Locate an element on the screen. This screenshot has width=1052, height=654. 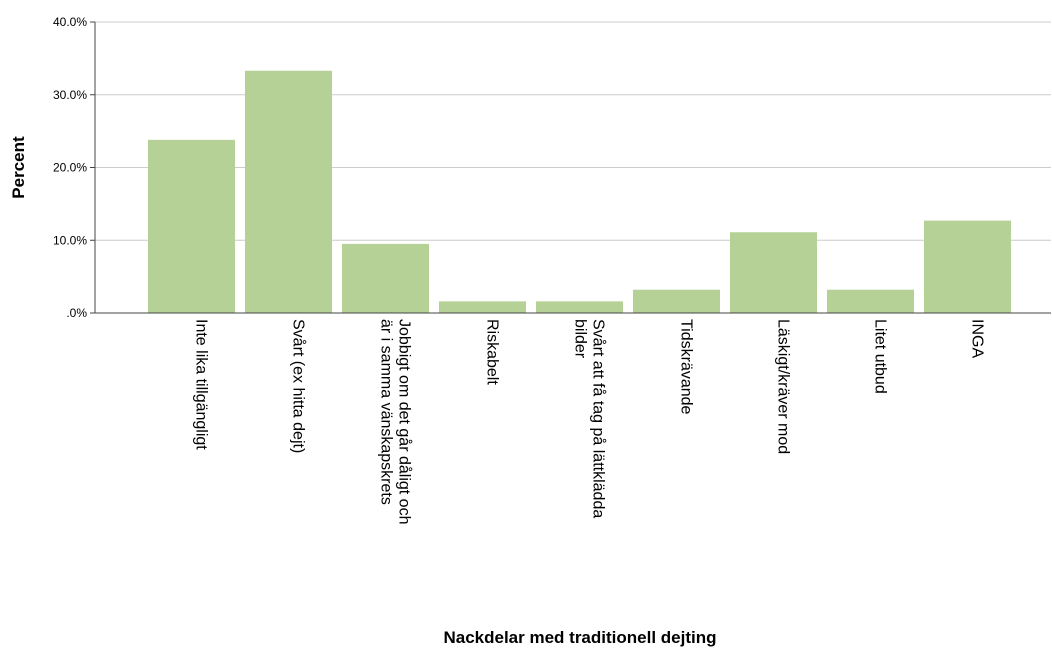
x-tick-label: är i samma vänskapskrets is located at coordinates (386, 412).